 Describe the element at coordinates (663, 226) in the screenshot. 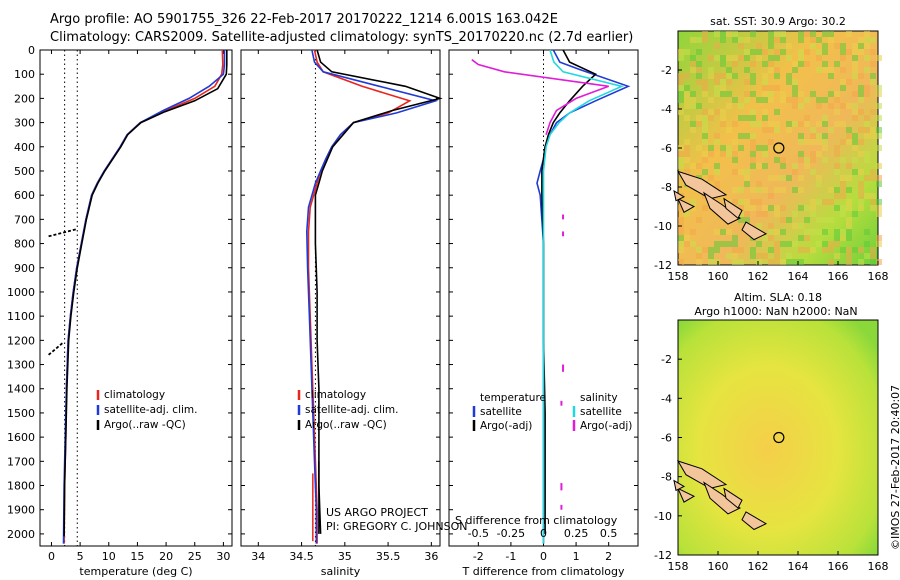

I see `map-y-tick-label-0-4: -10` at that location.